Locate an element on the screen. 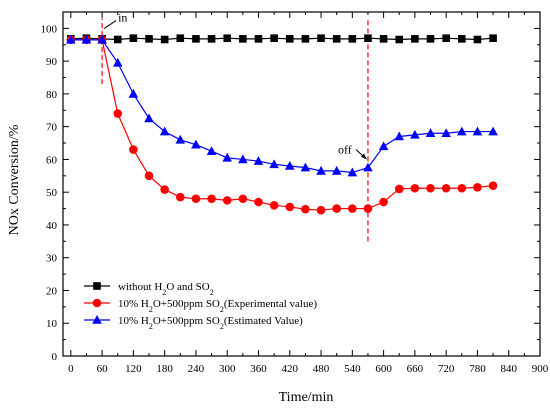 Image resolution: width=550 pixels, height=410 pixels. annotation-in: in is located at coordinates (122, 18).